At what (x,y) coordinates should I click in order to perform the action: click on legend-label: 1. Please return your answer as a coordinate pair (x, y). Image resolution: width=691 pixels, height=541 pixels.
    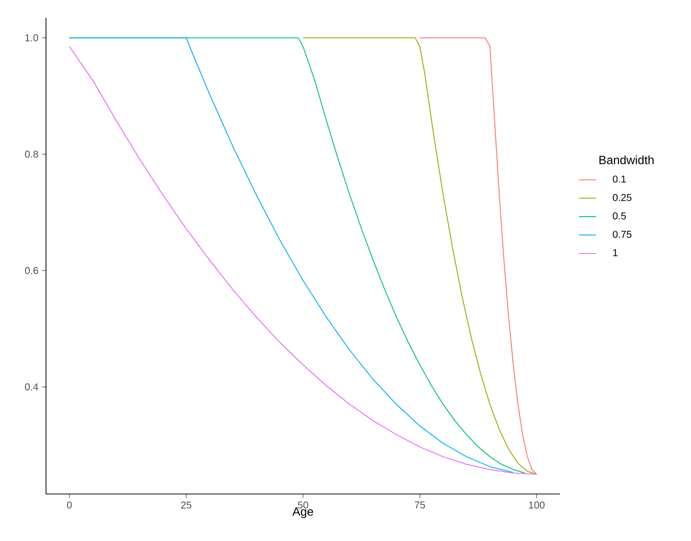
    Looking at the image, I should click on (615, 252).